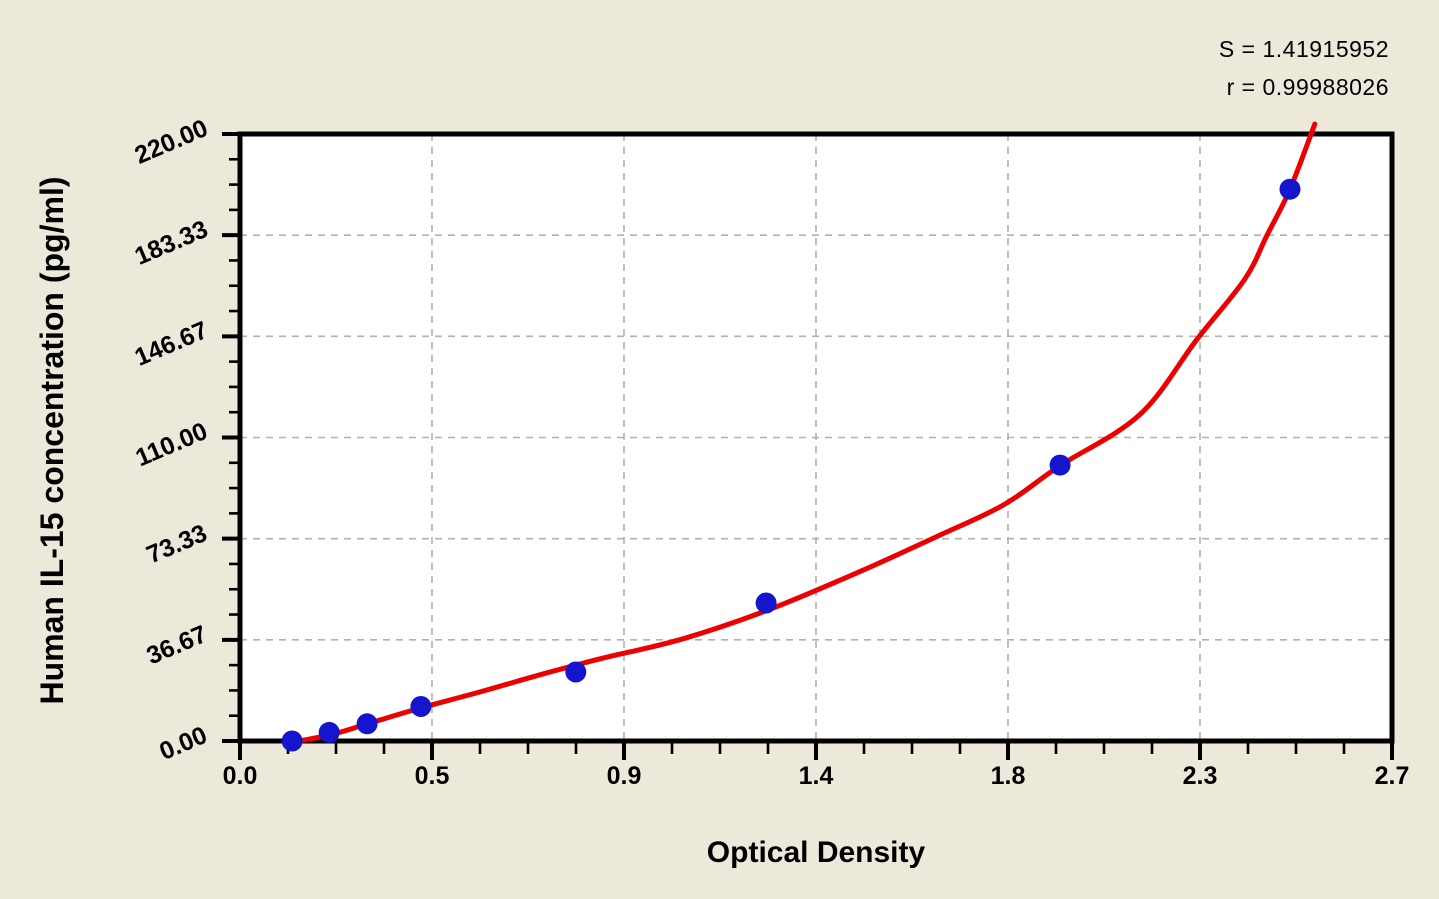 The image size is (1439, 899). Describe the element at coordinates (432, 776) in the screenshot. I see `x-tick-label: 0.5` at that location.